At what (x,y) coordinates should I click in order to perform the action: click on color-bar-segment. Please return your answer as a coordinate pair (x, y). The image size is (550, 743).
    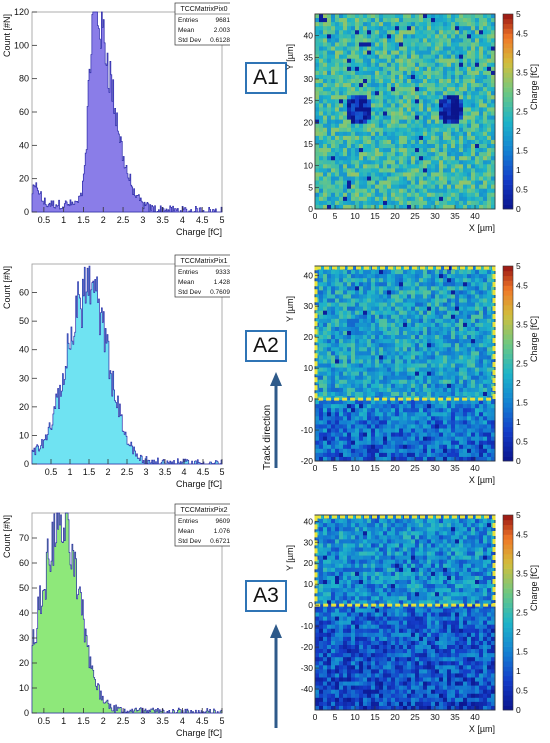
    Looking at the image, I should click on (508, 444).